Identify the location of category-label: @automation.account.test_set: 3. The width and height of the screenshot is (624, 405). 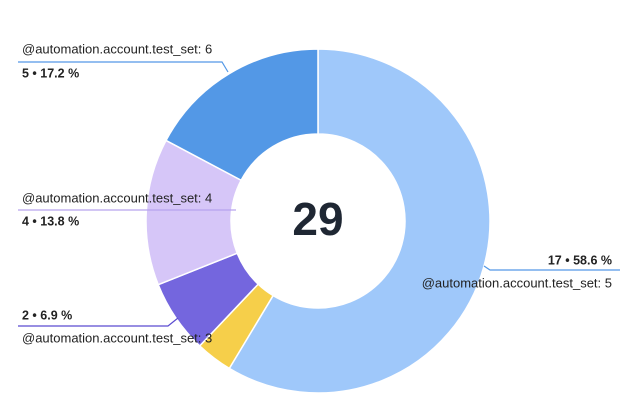
(117, 337).